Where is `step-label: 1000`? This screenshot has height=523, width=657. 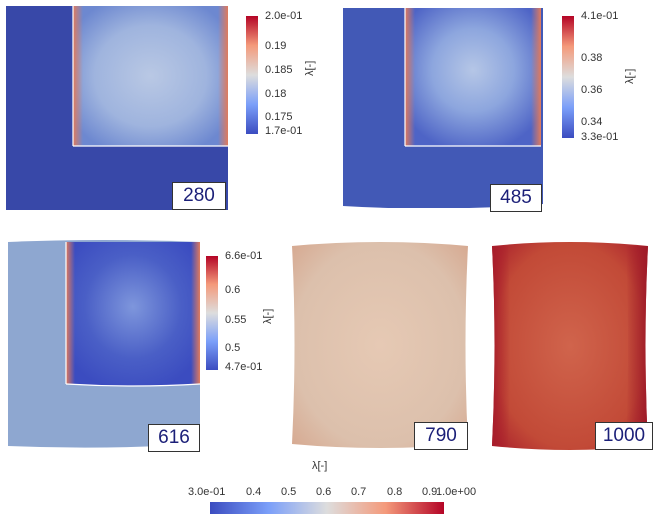
step-label: 1000 is located at coordinates (624, 436).